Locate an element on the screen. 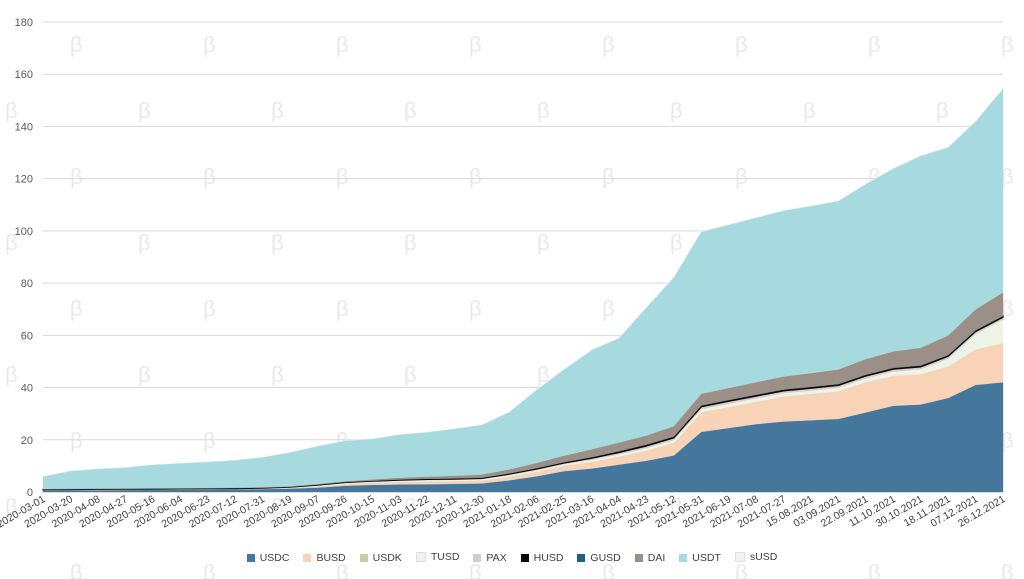 The width and height of the screenshot is (1024, 579). legend-item-husd: HUSD is located at coordinates (542, 558).